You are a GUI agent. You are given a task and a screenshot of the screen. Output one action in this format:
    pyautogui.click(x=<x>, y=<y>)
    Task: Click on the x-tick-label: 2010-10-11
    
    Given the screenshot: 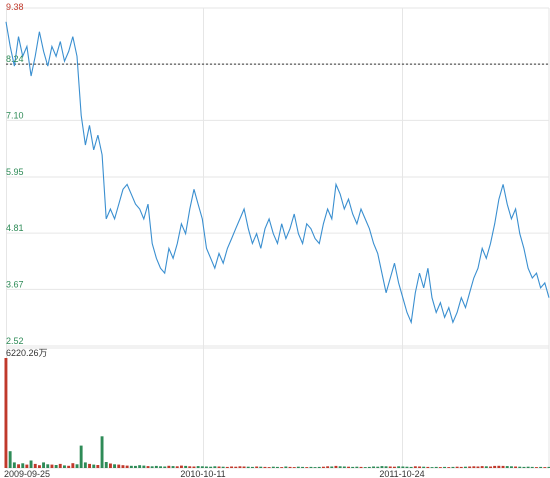 What is the action you would take?
    pyautogui.click(x=202, y=473)
    